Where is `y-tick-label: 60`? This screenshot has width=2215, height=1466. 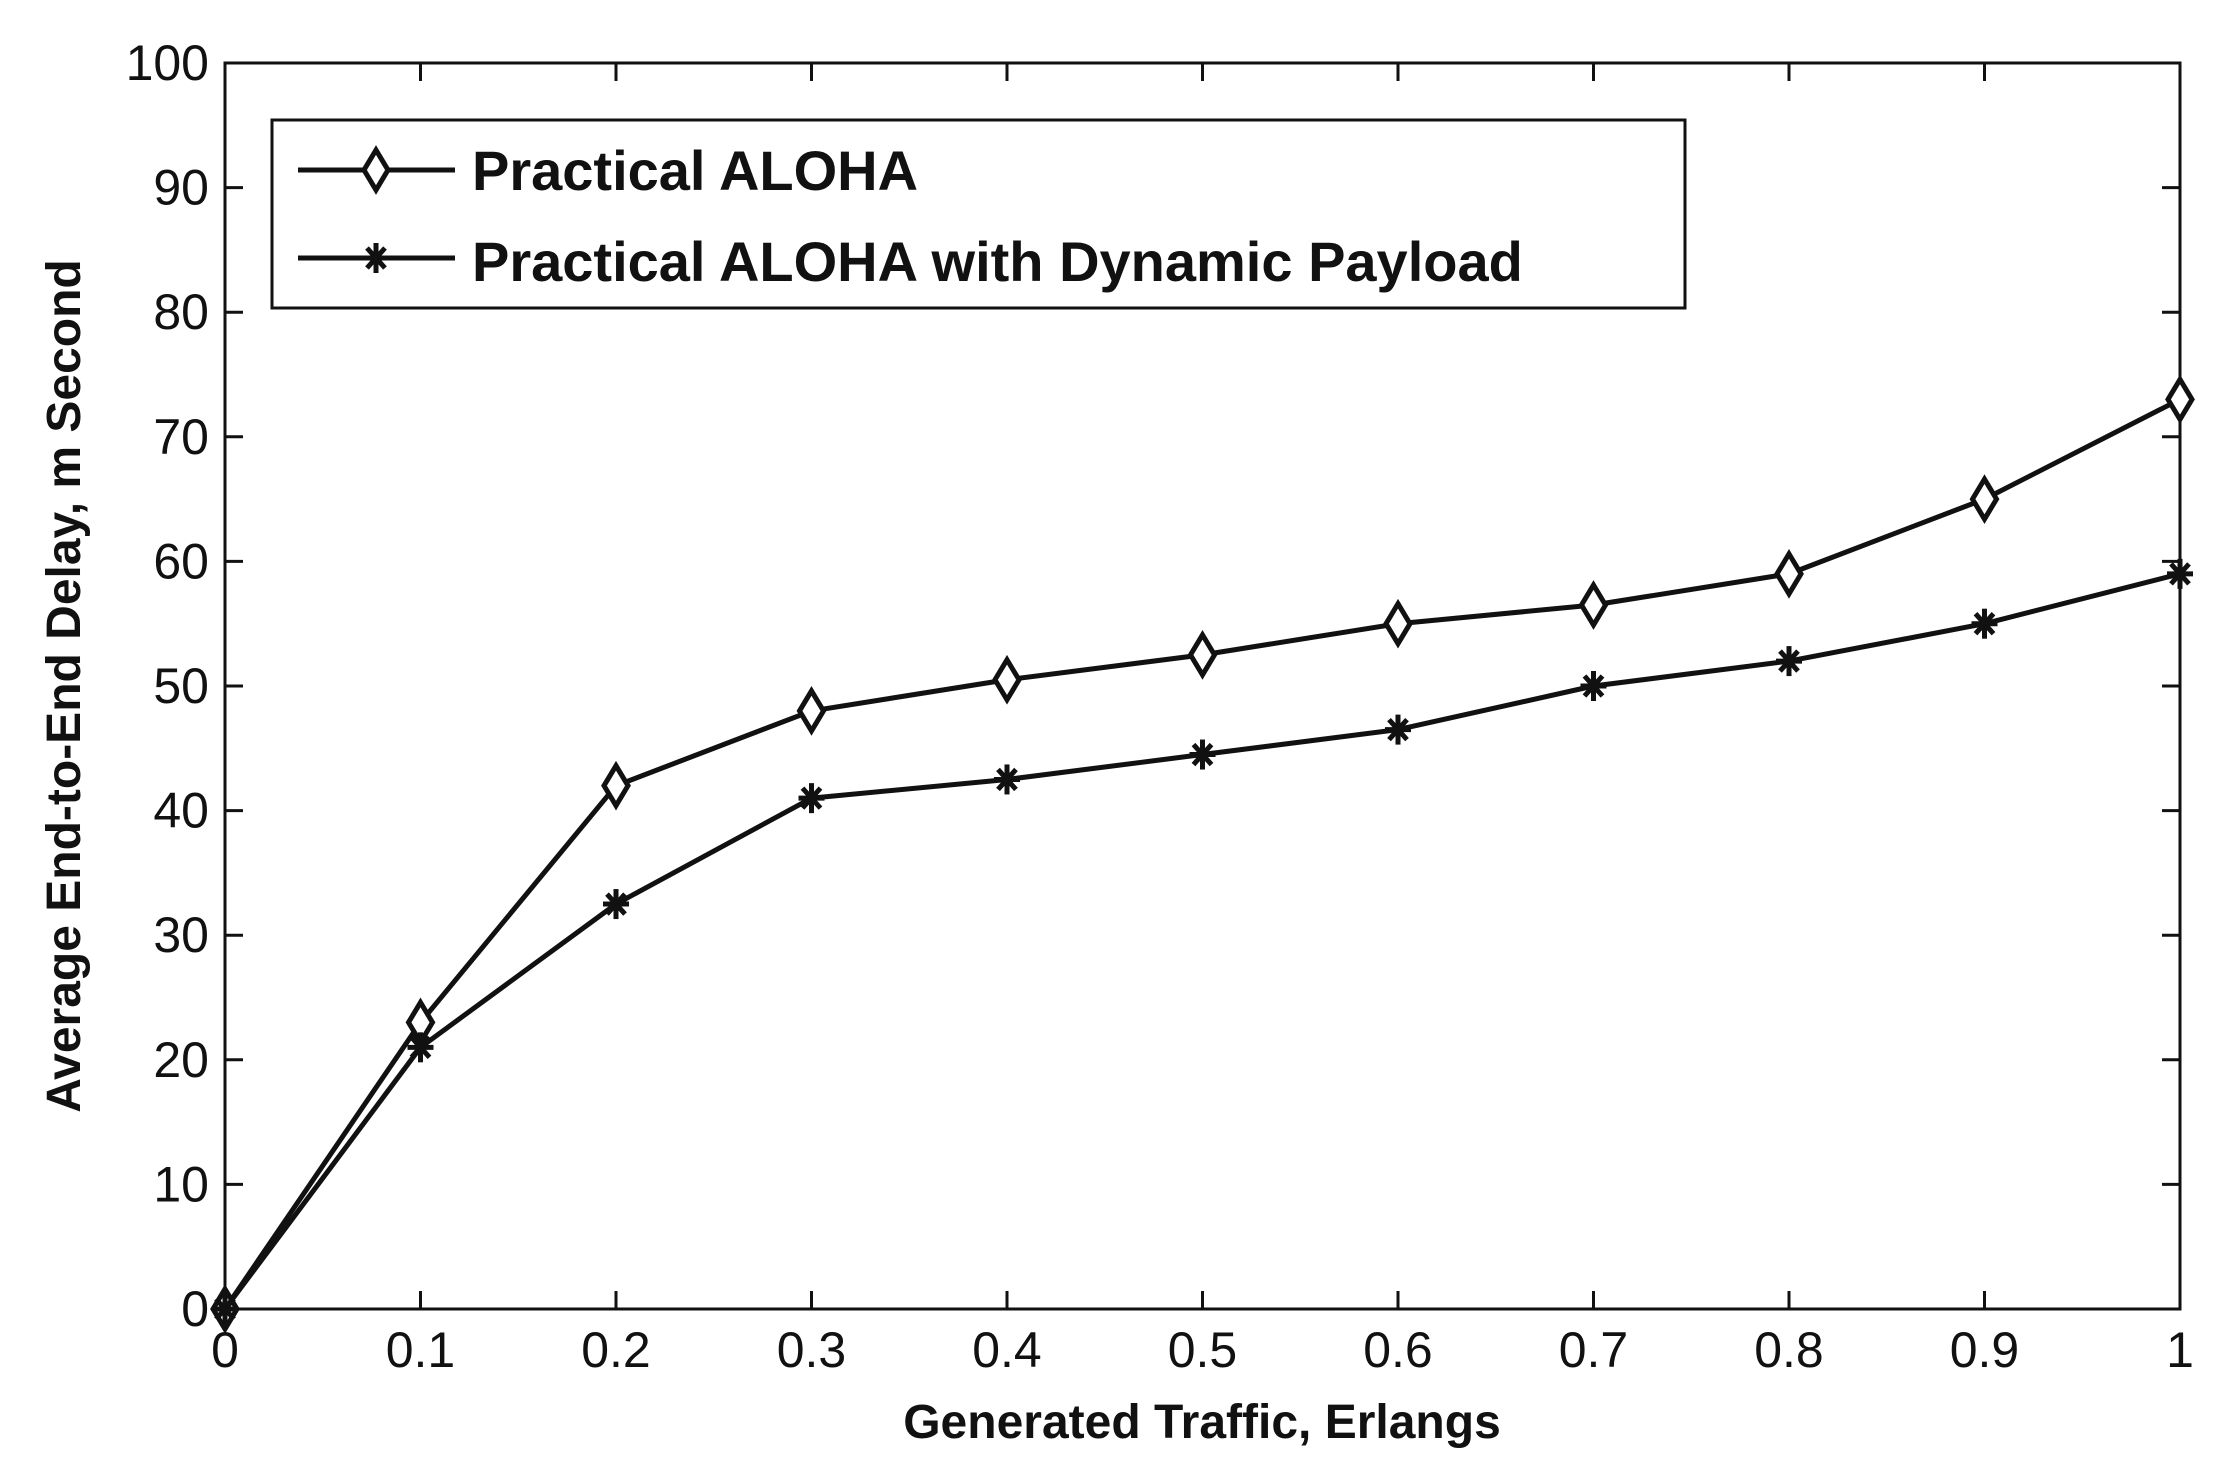
y-tick-label: 60 is located at coordinates (181, 561).